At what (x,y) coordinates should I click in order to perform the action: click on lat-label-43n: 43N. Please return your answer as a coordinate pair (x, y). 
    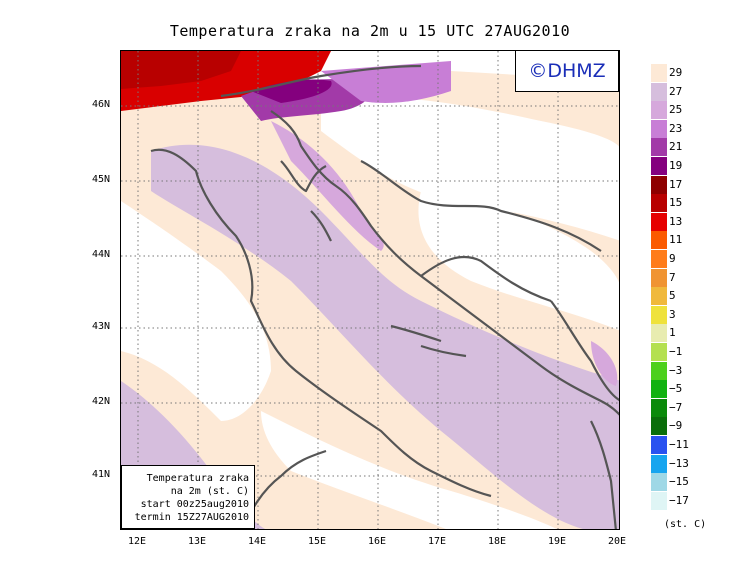
    Looking at the image, I should click on (101, 326).